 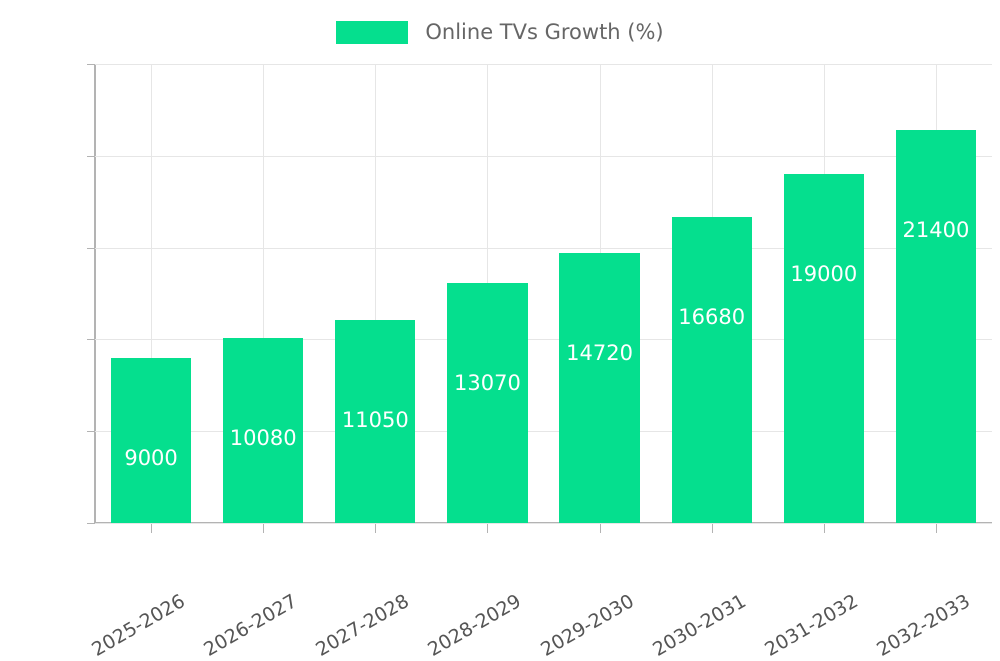 I want to click on x-axis-tick-label-text: 2030-2031, so click(x=699, y=625).